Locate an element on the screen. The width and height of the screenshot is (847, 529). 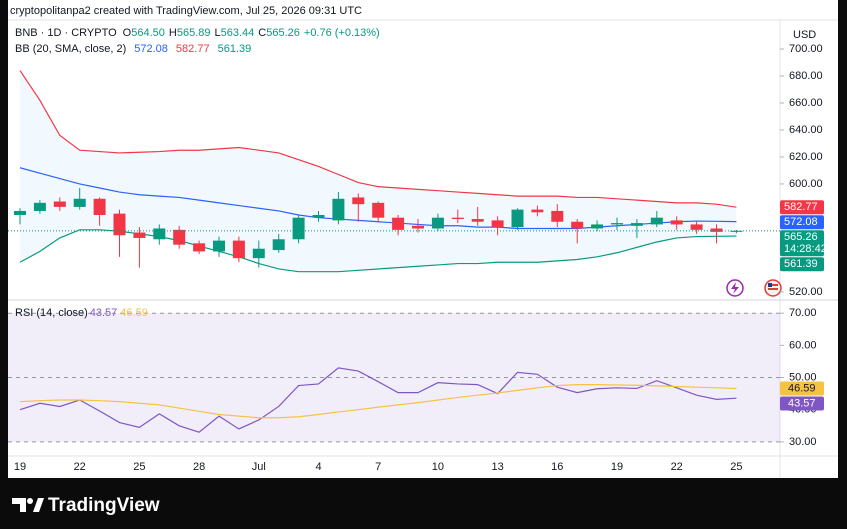
ohlc-key: H is located at coordinates (173, 33).